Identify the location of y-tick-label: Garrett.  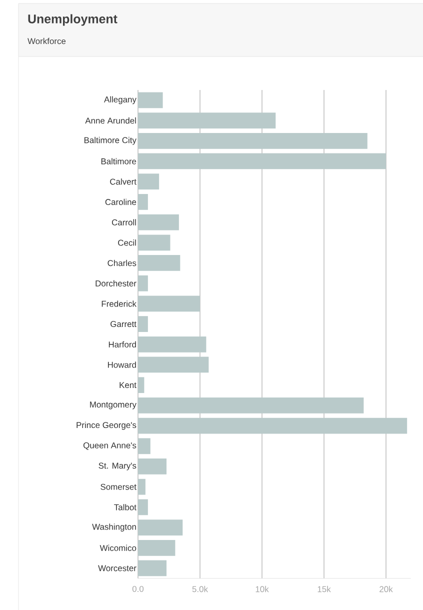
(123, 324).